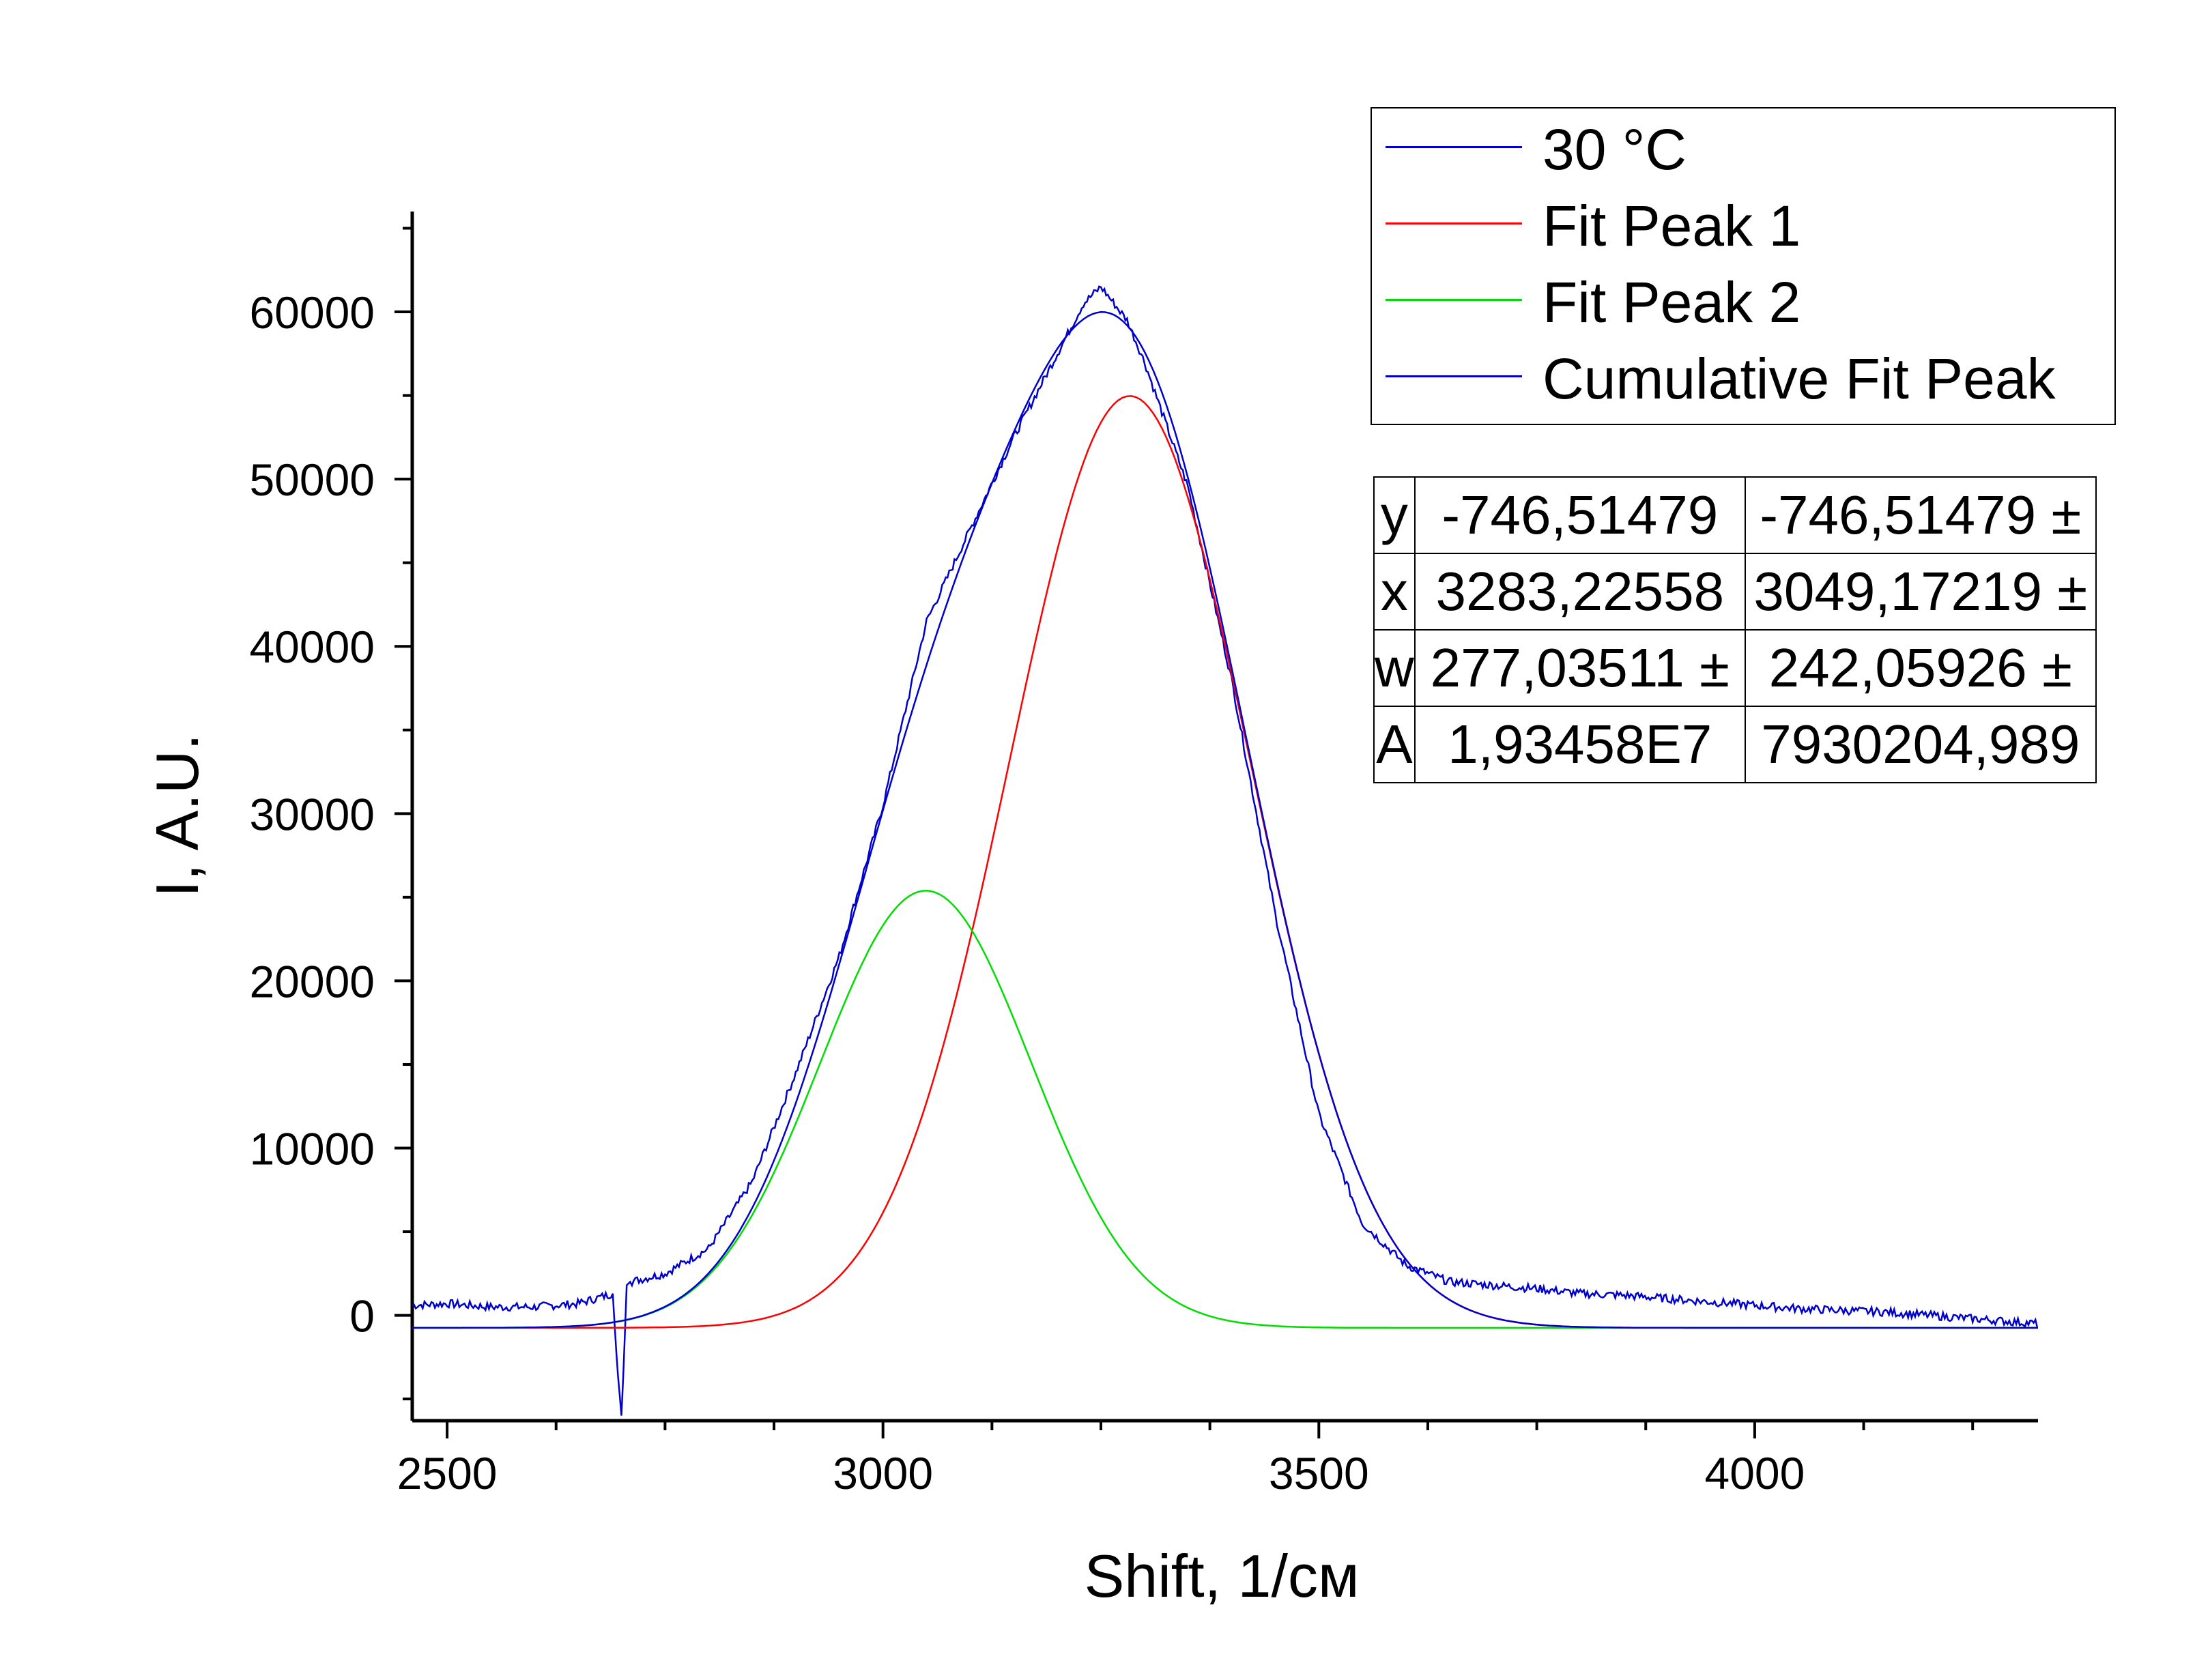 This screenshot has height=1680, width=2195. Describe the element at coordinates (1672, 226) in the screenshot. I see `legend-label: Fit Peak 1` at that location.